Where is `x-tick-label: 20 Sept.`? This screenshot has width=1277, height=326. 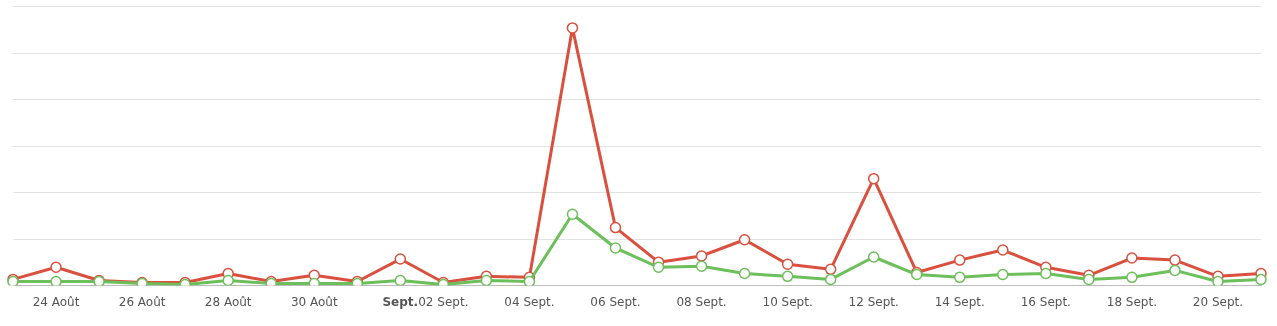 x-tick-label: 20 Sept. is located at coordinates (1218, 301).